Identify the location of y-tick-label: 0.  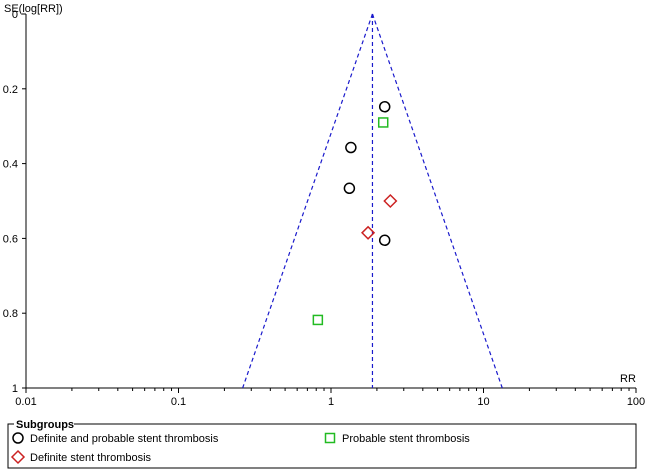
(15, 15).